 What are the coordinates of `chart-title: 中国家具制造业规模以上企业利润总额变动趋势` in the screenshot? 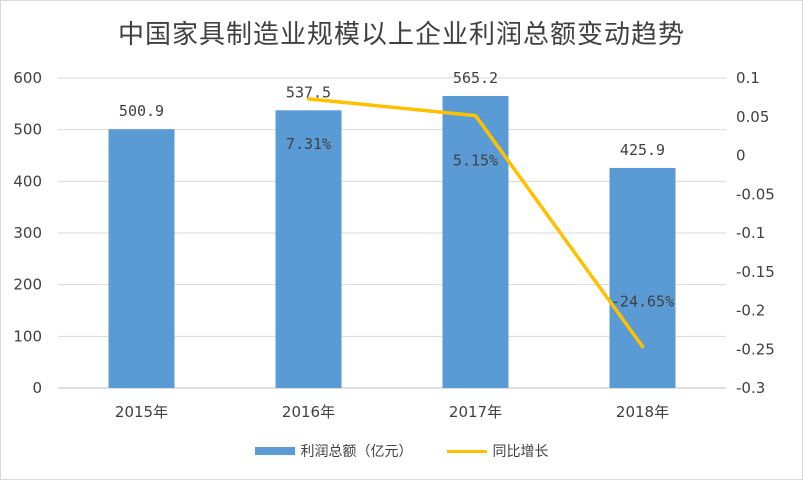 It's located at (401, 35).